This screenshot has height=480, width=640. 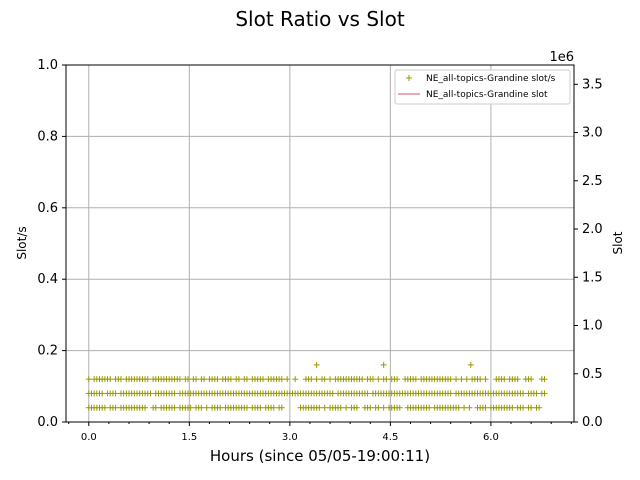 I want to click on legend-box, so click(x=482, y=87).